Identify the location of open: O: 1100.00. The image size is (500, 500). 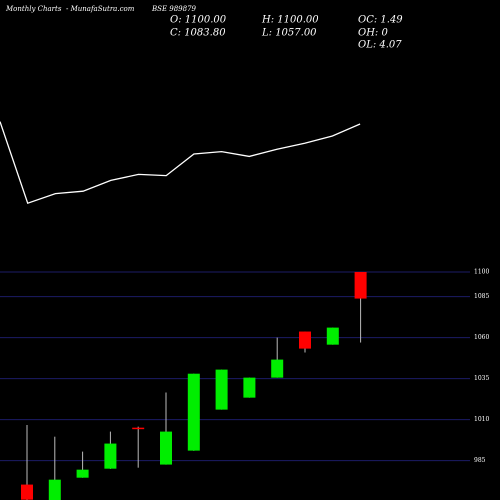
(198, 20).